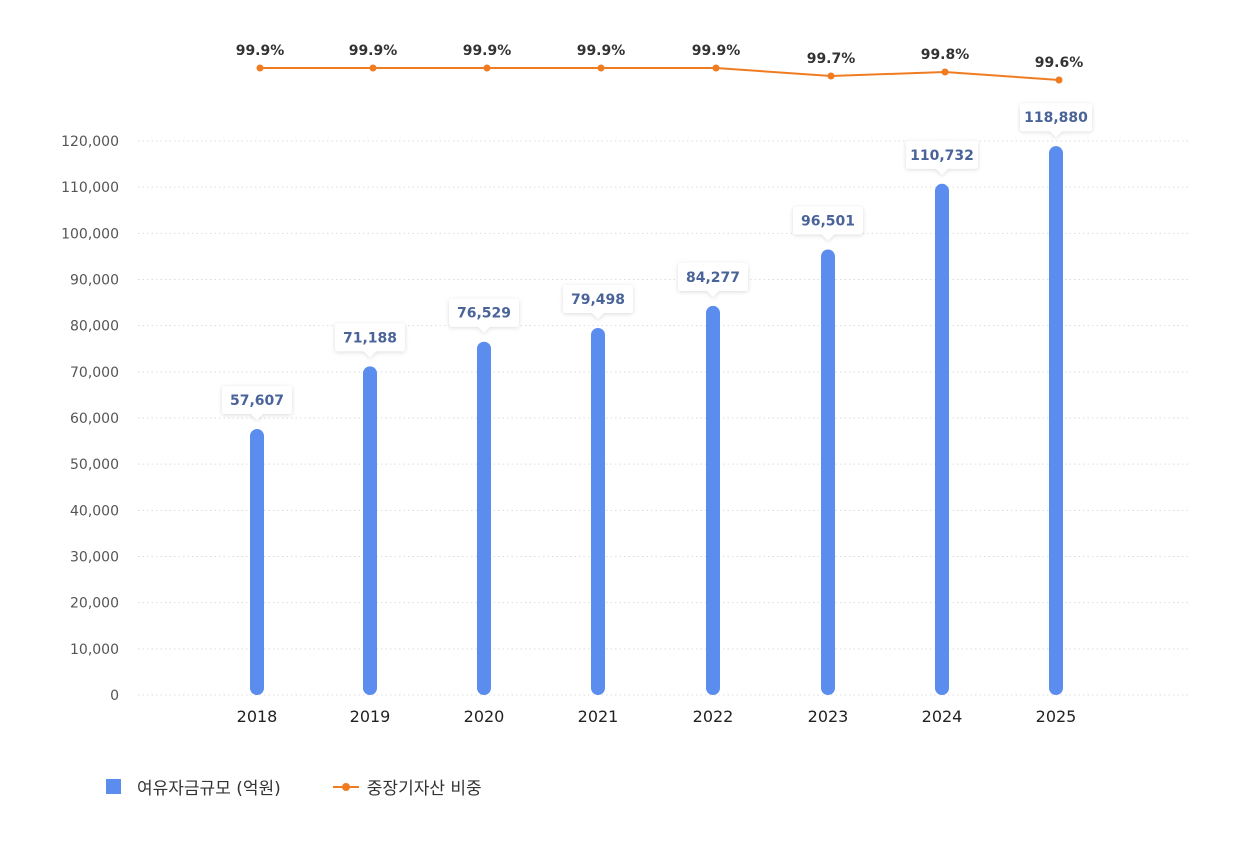  Describe the element at coordinates (1059, 63) in the screenshot. I see `line-value-label: 99.6%` at that location.